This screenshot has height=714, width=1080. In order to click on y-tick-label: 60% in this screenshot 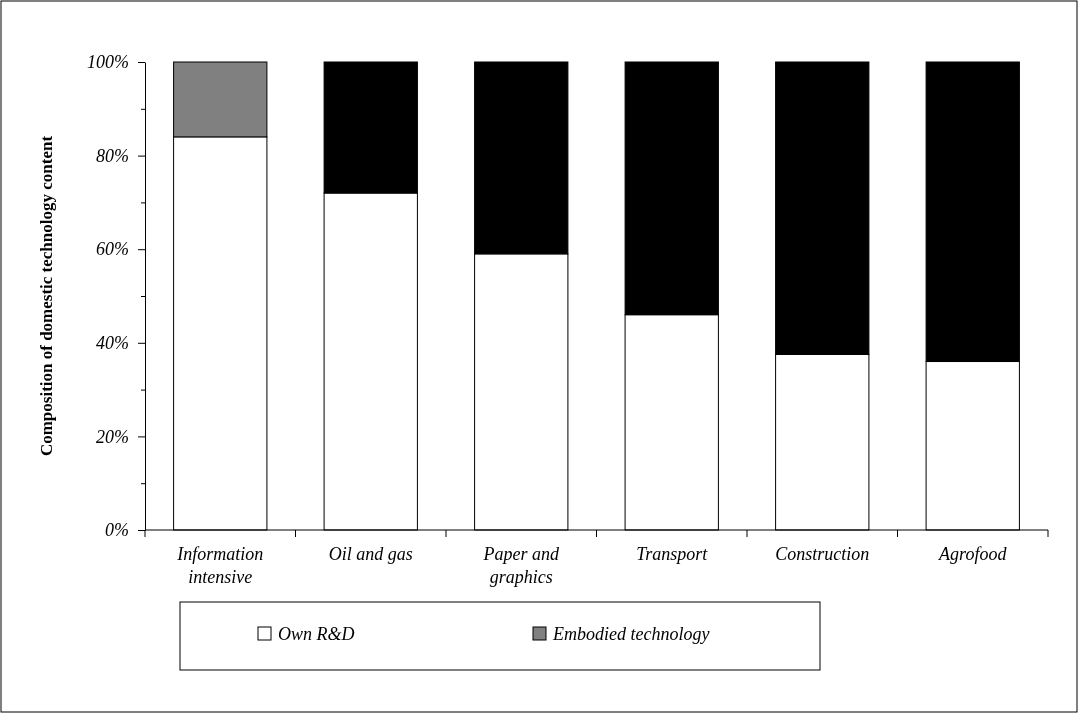, I will do `click(112, 249)`.